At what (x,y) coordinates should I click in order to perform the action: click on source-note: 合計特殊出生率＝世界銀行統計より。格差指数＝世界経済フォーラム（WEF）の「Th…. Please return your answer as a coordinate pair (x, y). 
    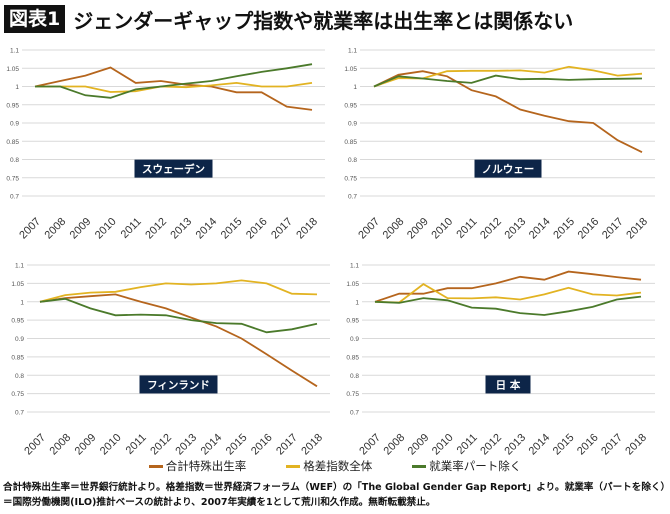
    Looking at the image, I should click on (334, 495).